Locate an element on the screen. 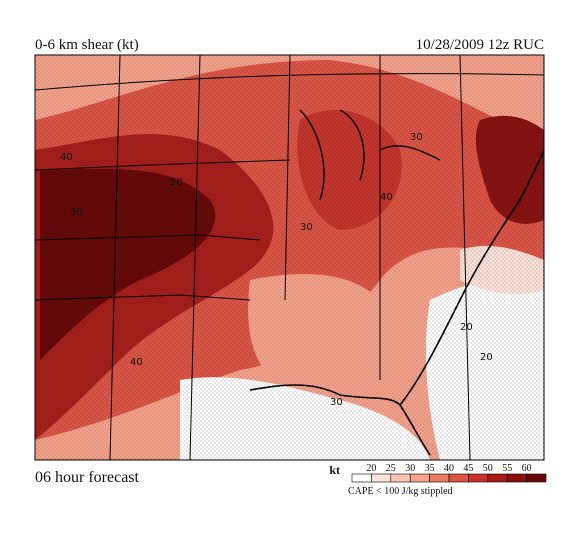 The height and width of the screenshot is (537, 575). legend-note: CAPE < 100 J/kg stippled is located at coordinates (400, 491).